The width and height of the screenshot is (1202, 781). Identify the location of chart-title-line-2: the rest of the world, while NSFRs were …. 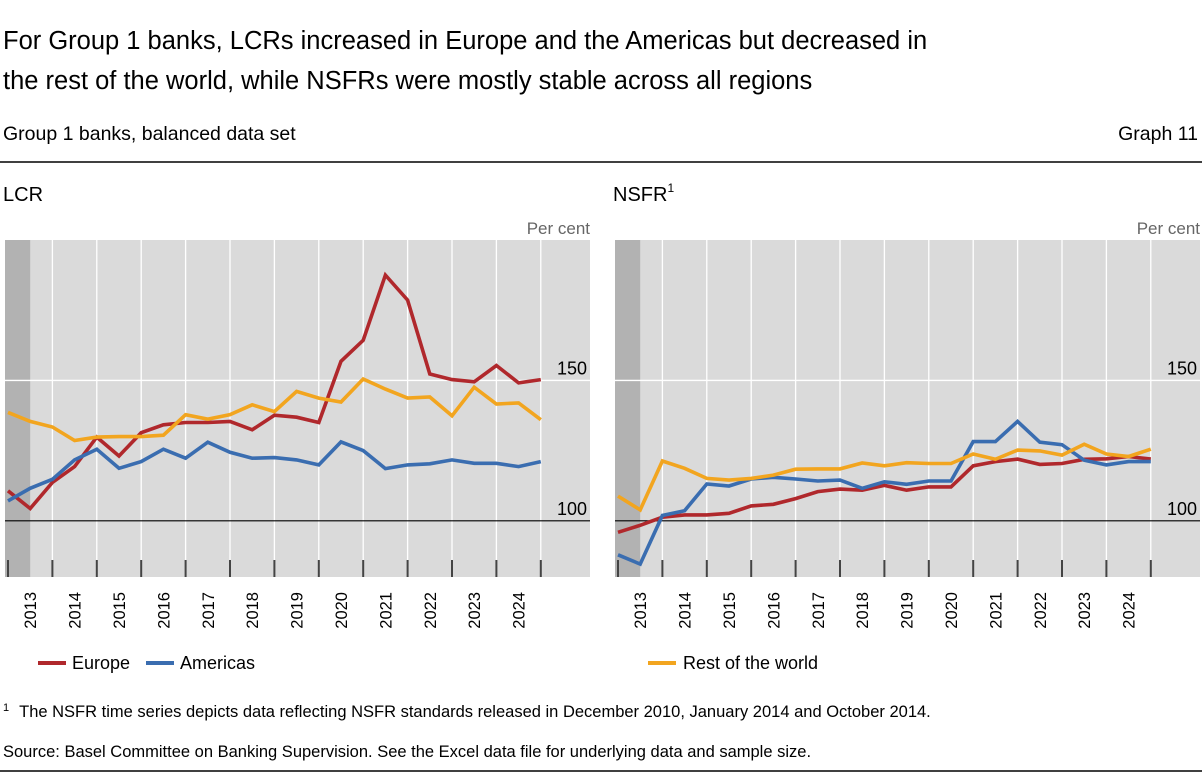
(407, 81).